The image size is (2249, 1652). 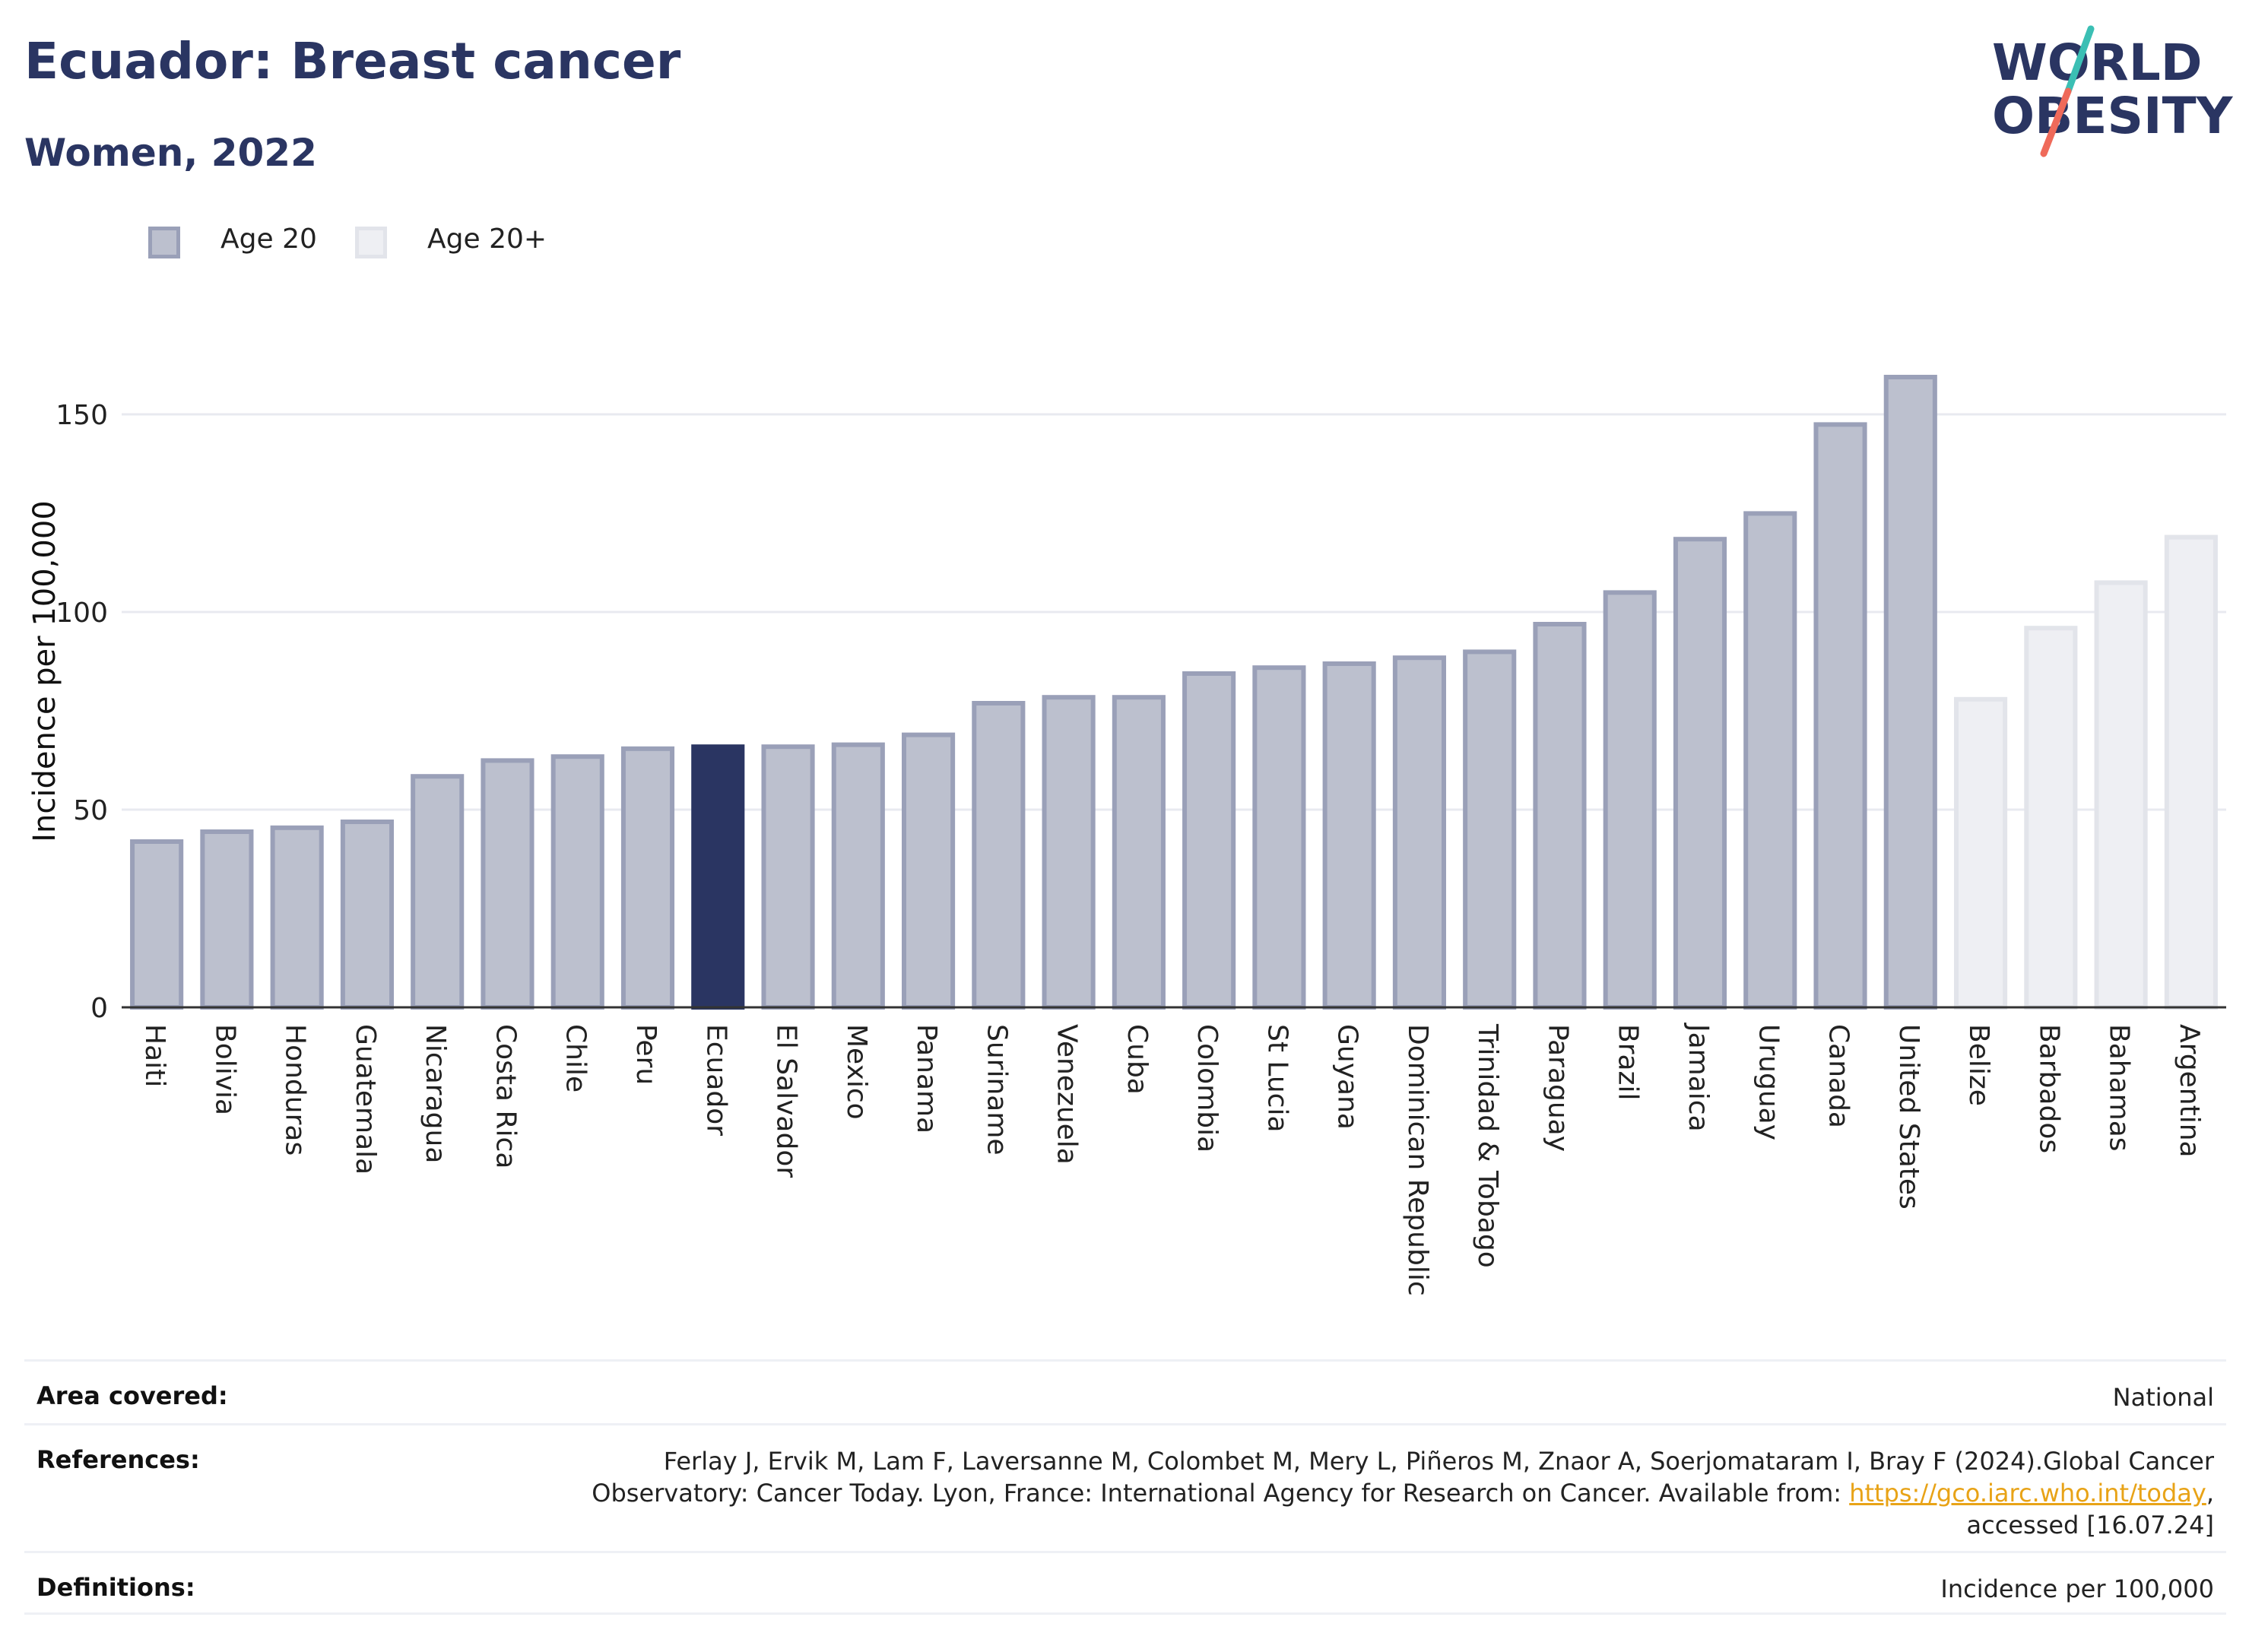 I want to click on page-title: Ecuador: Breast cancer, so click(x=352, y=61).